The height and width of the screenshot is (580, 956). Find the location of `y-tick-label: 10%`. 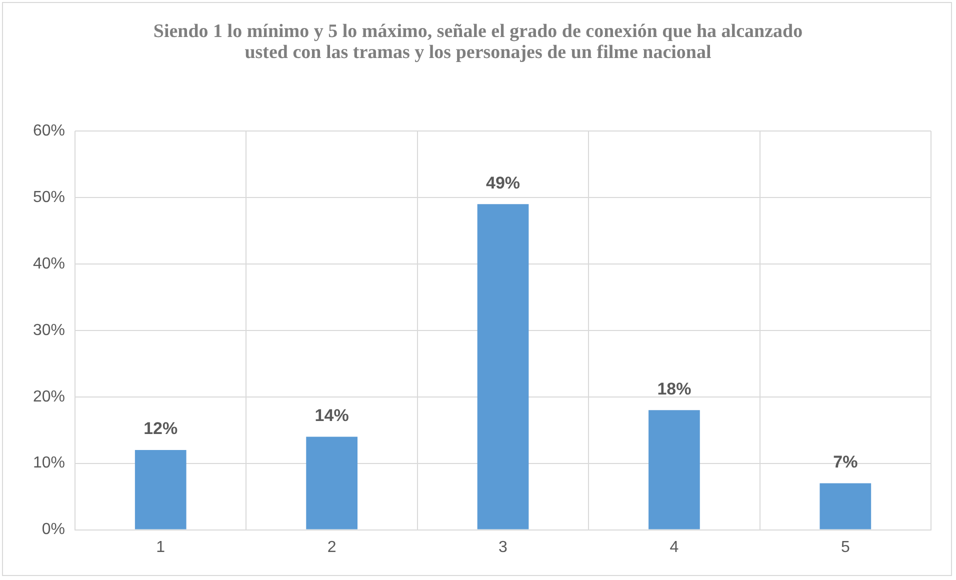

y-tick-label: 10% is located at coordinates (49, 463).